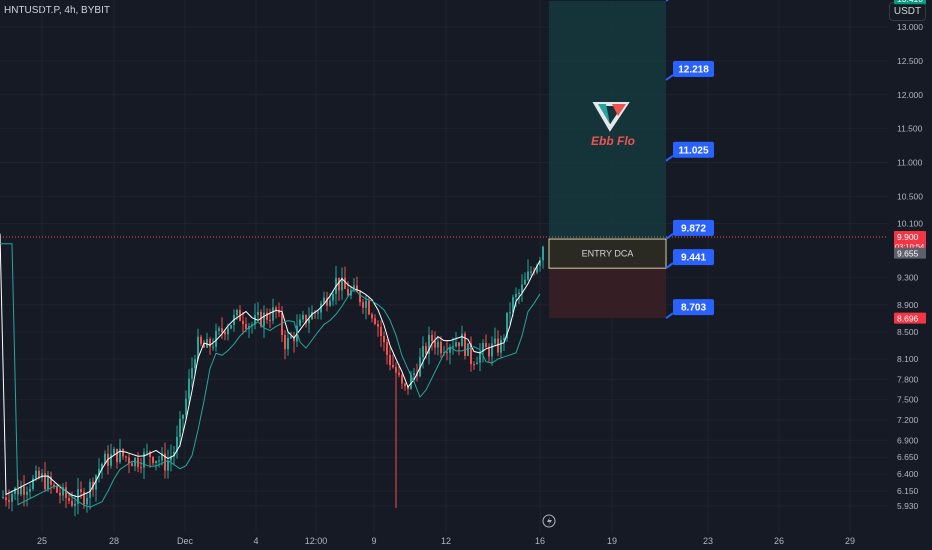 Image resolution: width=932 pixels, height=550 pixels. I want to click on price-marker-label: 9.900, so click(908, 237).